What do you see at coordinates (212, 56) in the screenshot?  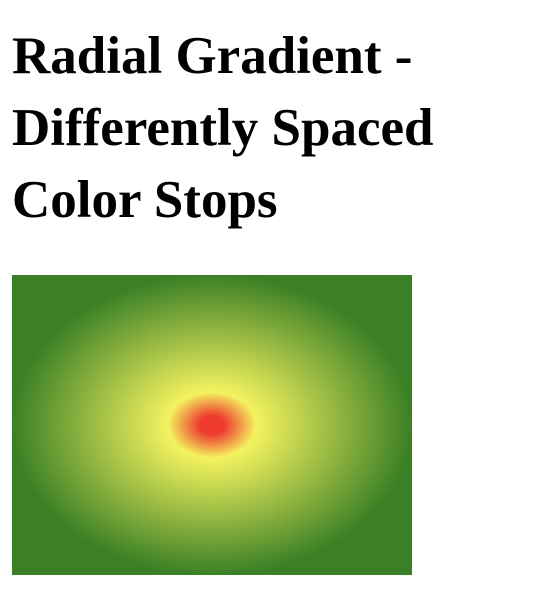 I see `page-title-line-1: Radial Gradient -` at bounding box center [212, 56].